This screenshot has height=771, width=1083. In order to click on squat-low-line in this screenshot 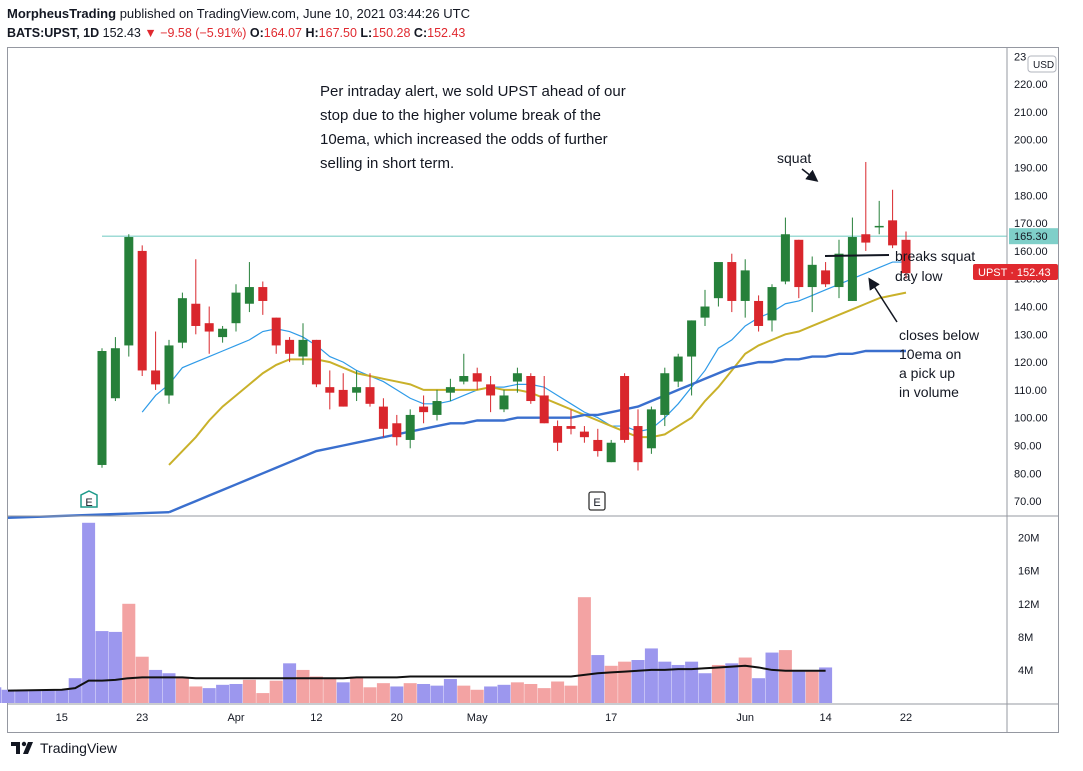, I will do `click(857, 255)`.